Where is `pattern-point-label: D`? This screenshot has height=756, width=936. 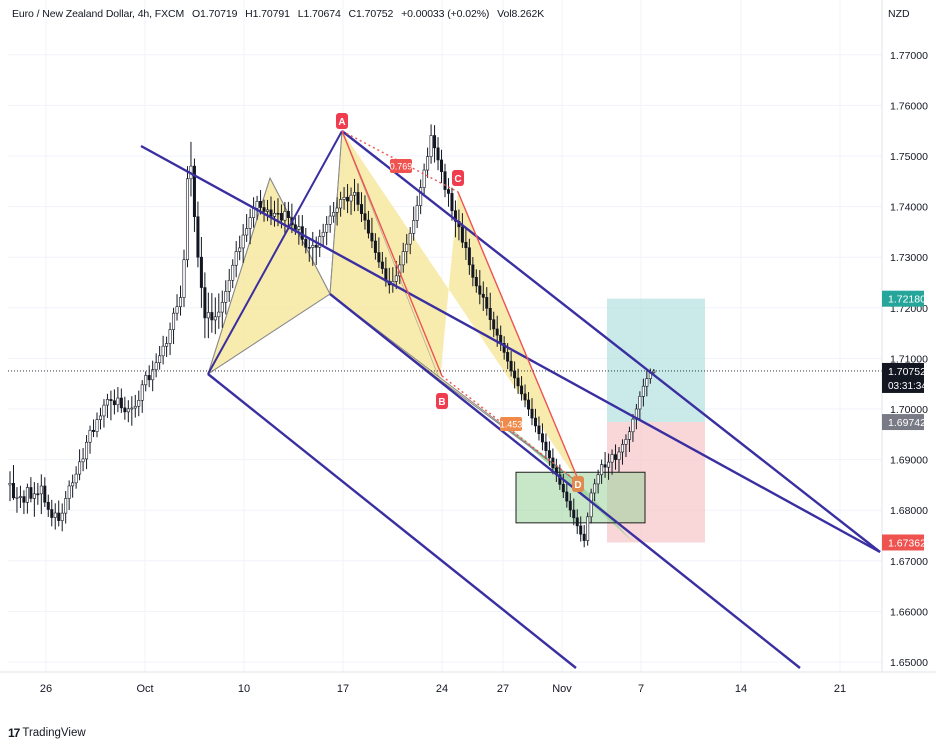
pattern-point-label: D is located at coordinates (577, 485).